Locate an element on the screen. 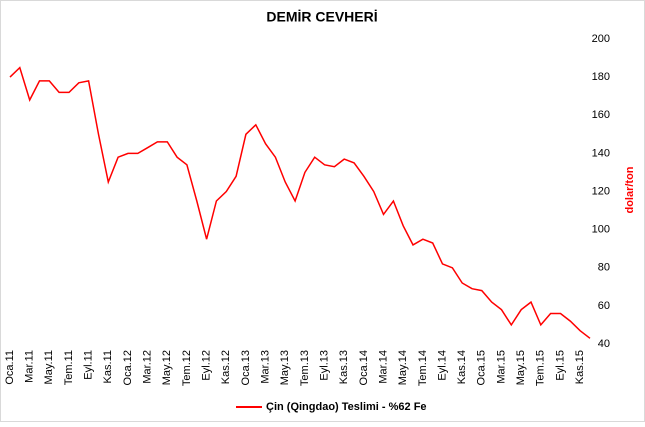 This screenshot has height=427, width=645. y-tick-label: 200 is located at coordinates (601, 39).